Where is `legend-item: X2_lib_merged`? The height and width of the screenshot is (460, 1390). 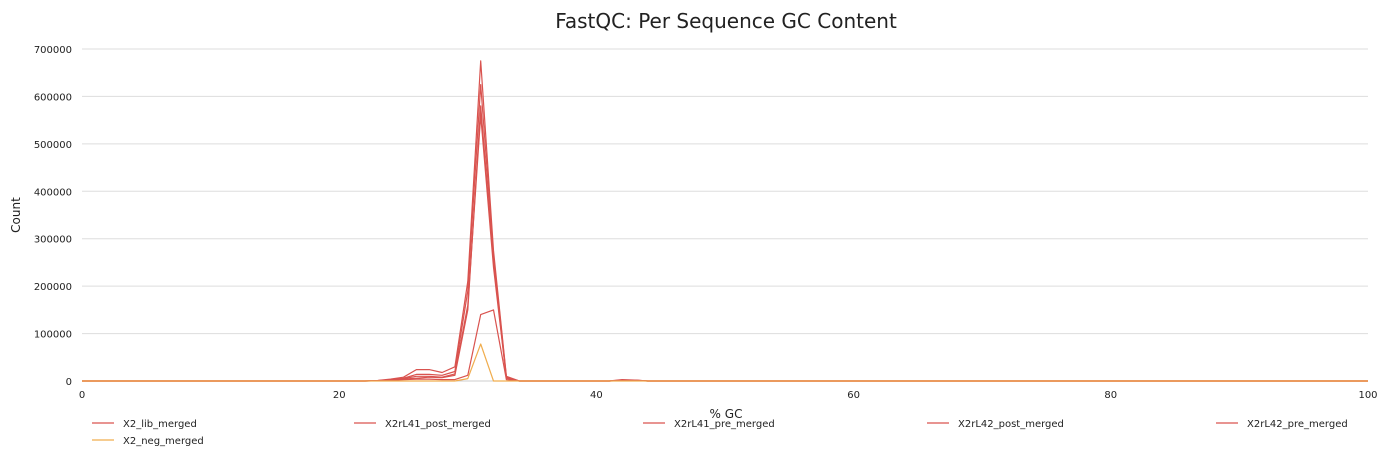 legend-item: X2_lib_merged is located at coordinates (144, 424).